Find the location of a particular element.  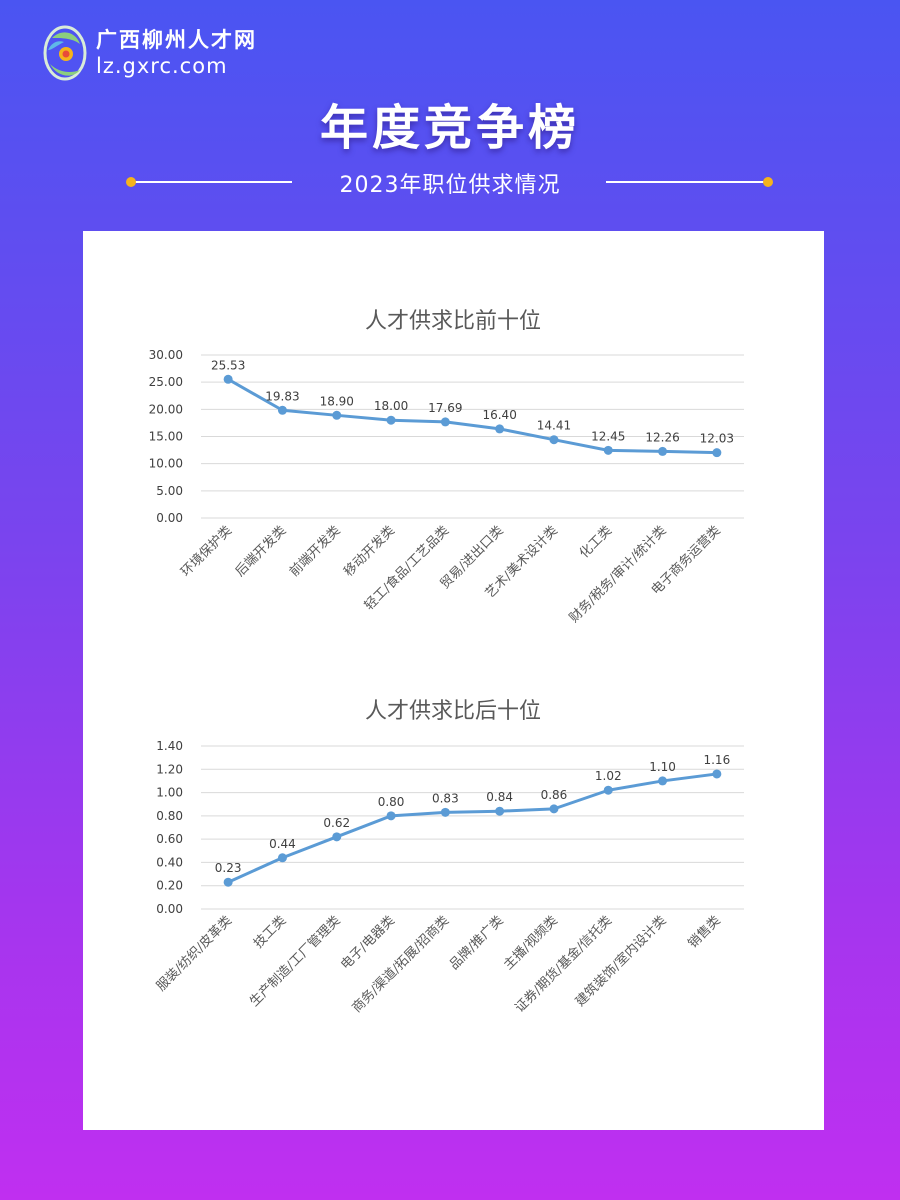

x-tick-label: 品牌/推广类 is located at coordinates (476, 943).